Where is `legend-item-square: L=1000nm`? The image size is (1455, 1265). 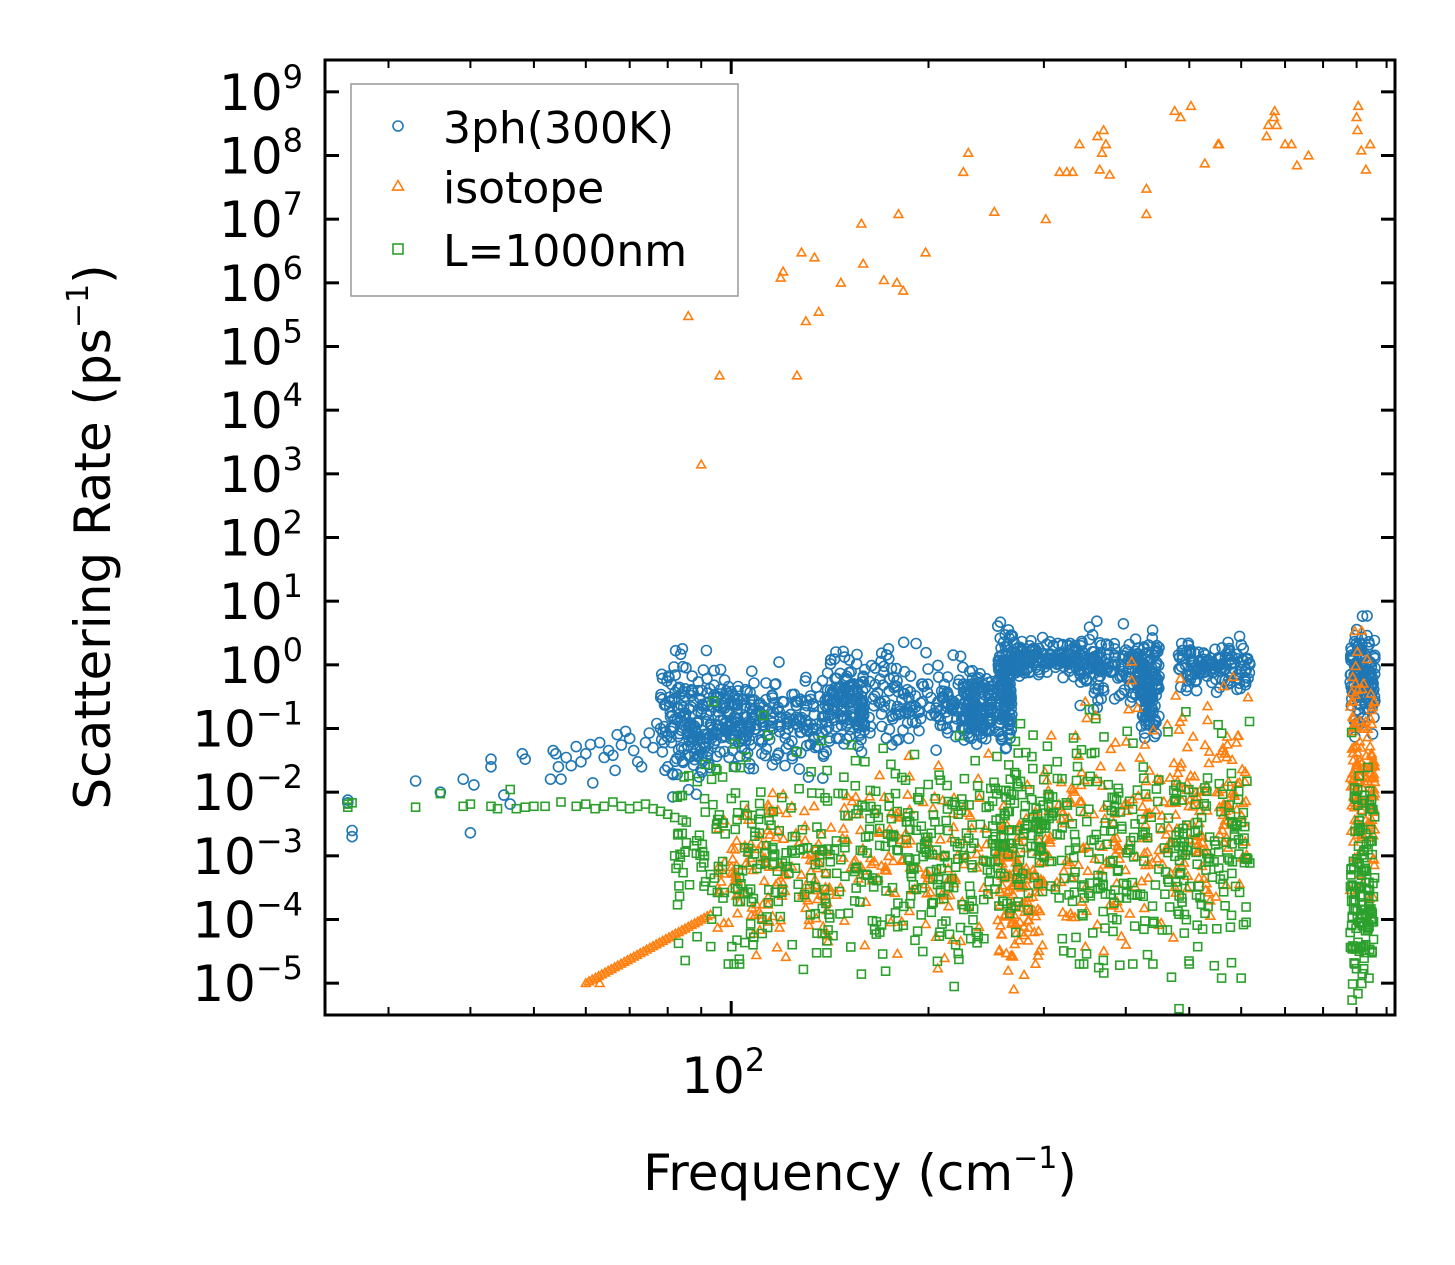
legend-item-square: L=1000nm is located at coordinates (539, 251).